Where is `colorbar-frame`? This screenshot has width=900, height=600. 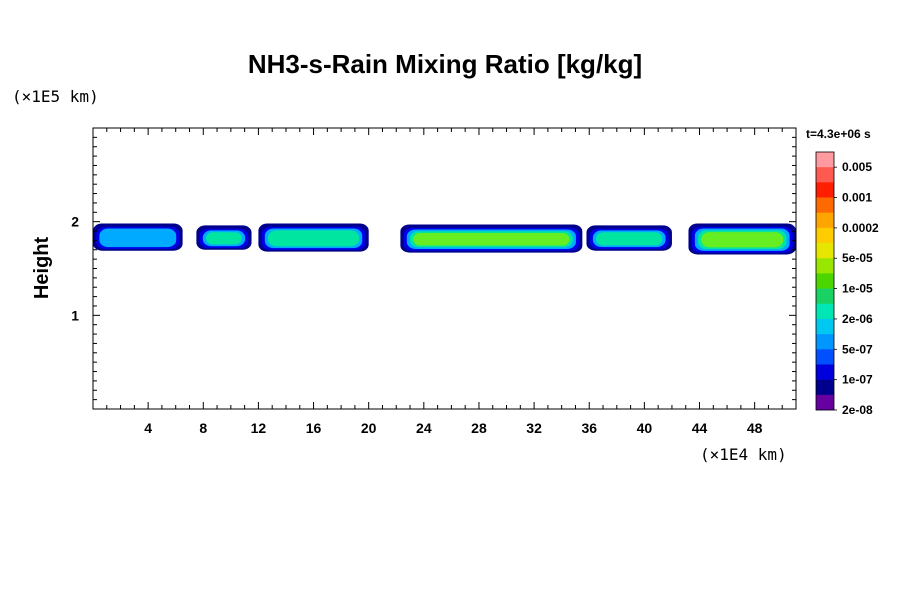
colorbar-frame is located at coordinates (825, 281).